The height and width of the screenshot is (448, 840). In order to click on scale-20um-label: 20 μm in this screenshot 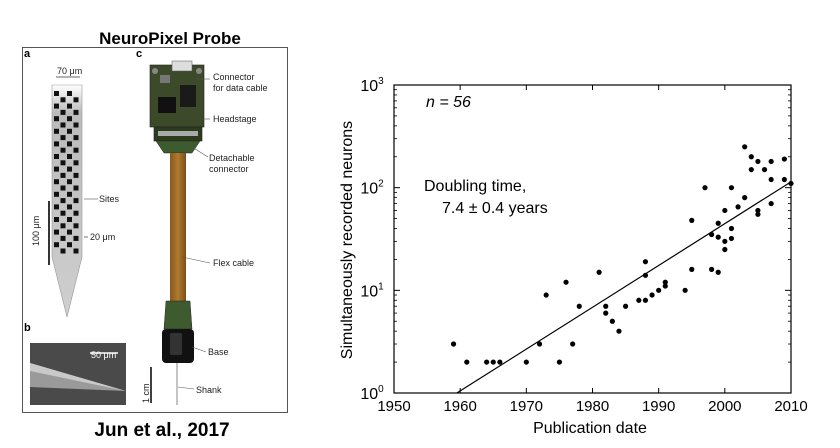, I will do `click(103, 237)`.